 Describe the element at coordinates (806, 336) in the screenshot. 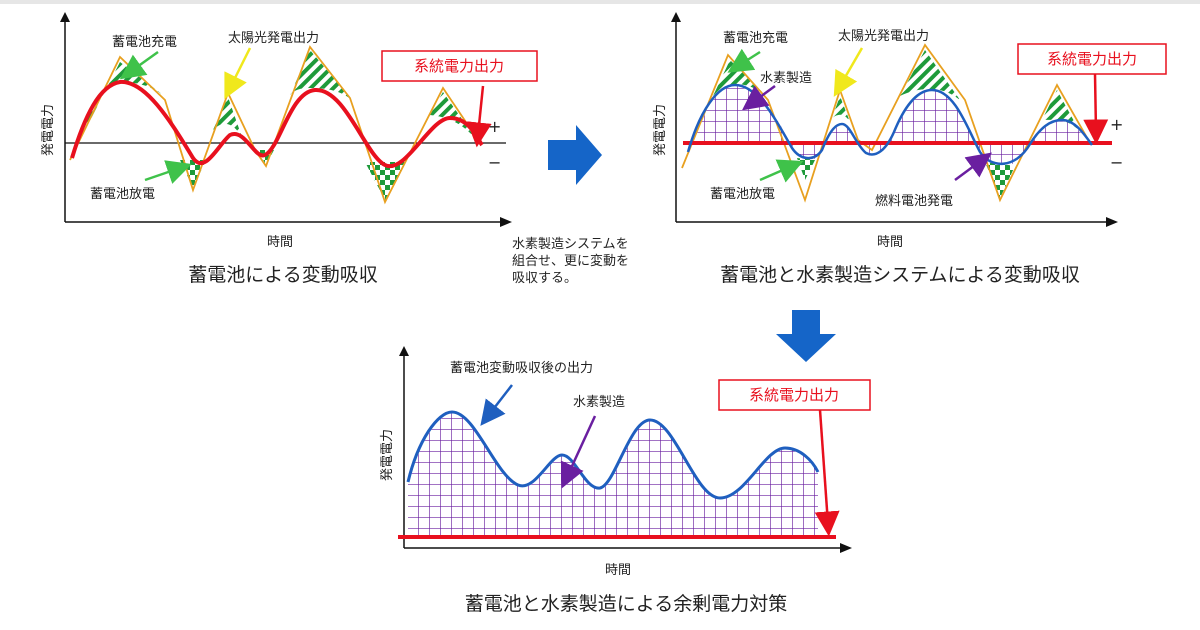

I see `transition-arrow-down` at that location.